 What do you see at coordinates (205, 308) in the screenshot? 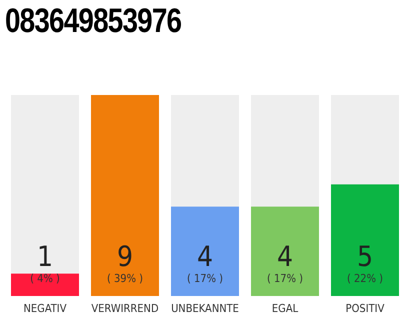
I see `x-tick-label: UNBEKANNTE` at bounding box center [205, 308].